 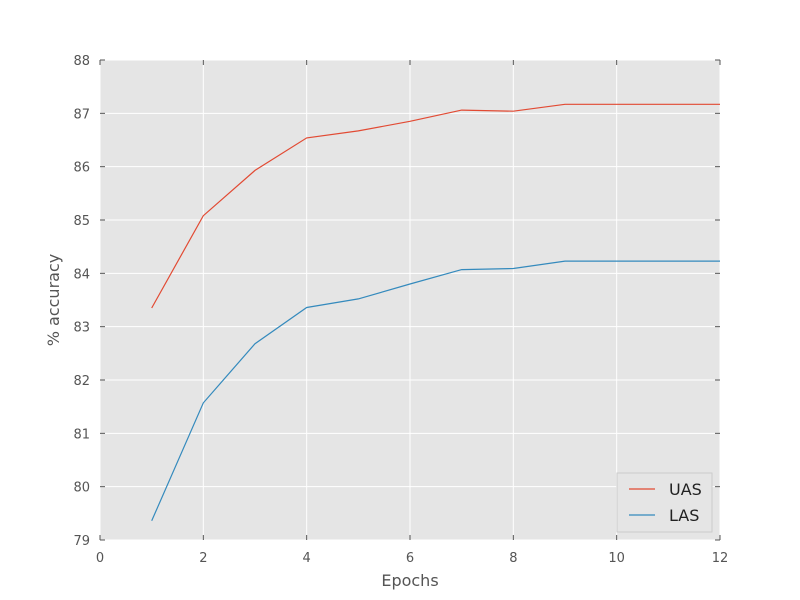 What do you see at coordinates (410, 558) in the screenshot?
I see `x-tick-label: 6` at bounding box center [410, 558].